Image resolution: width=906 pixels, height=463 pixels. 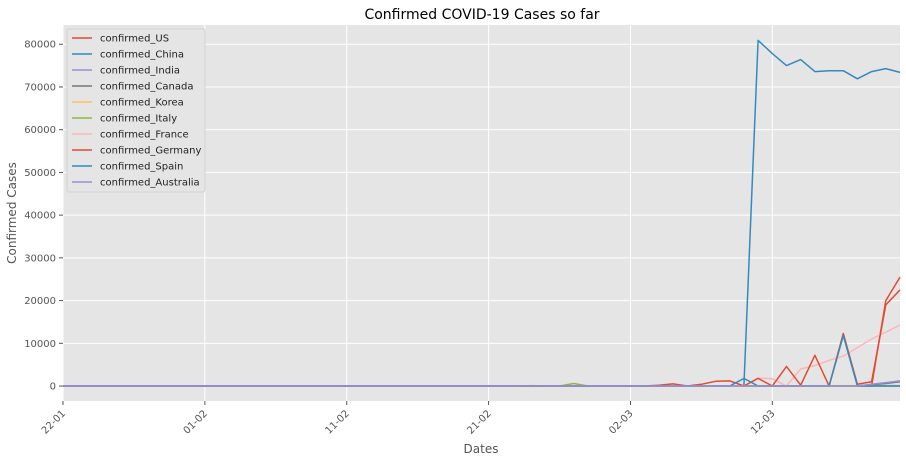 I want to click on x-tick-label: 01-02, so click(x=196, y=422).